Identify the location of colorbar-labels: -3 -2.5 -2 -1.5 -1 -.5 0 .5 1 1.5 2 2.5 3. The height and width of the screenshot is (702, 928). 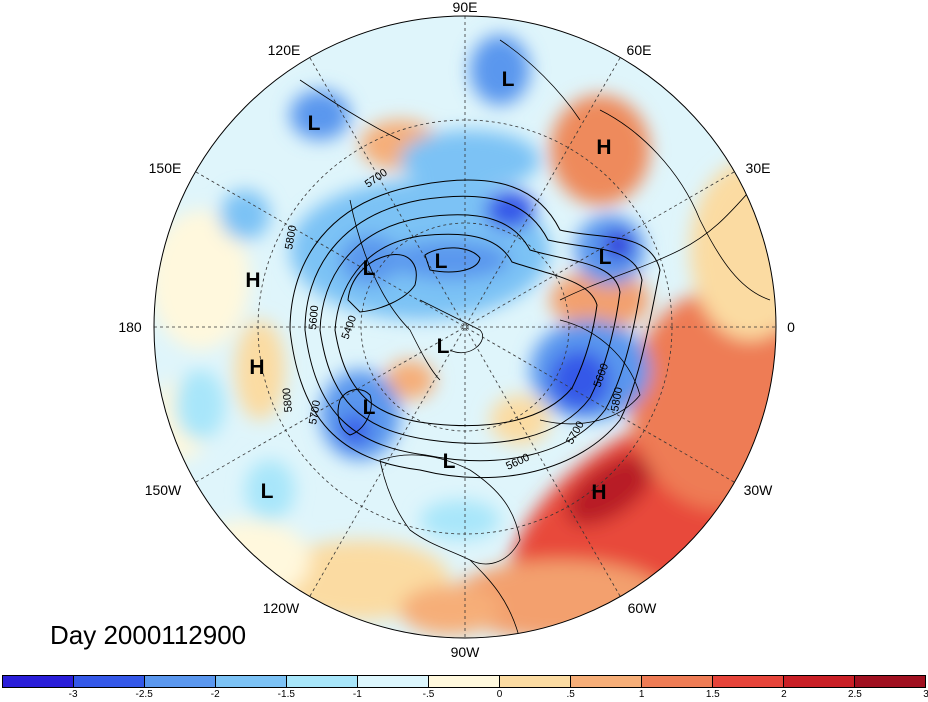
(465, 695).